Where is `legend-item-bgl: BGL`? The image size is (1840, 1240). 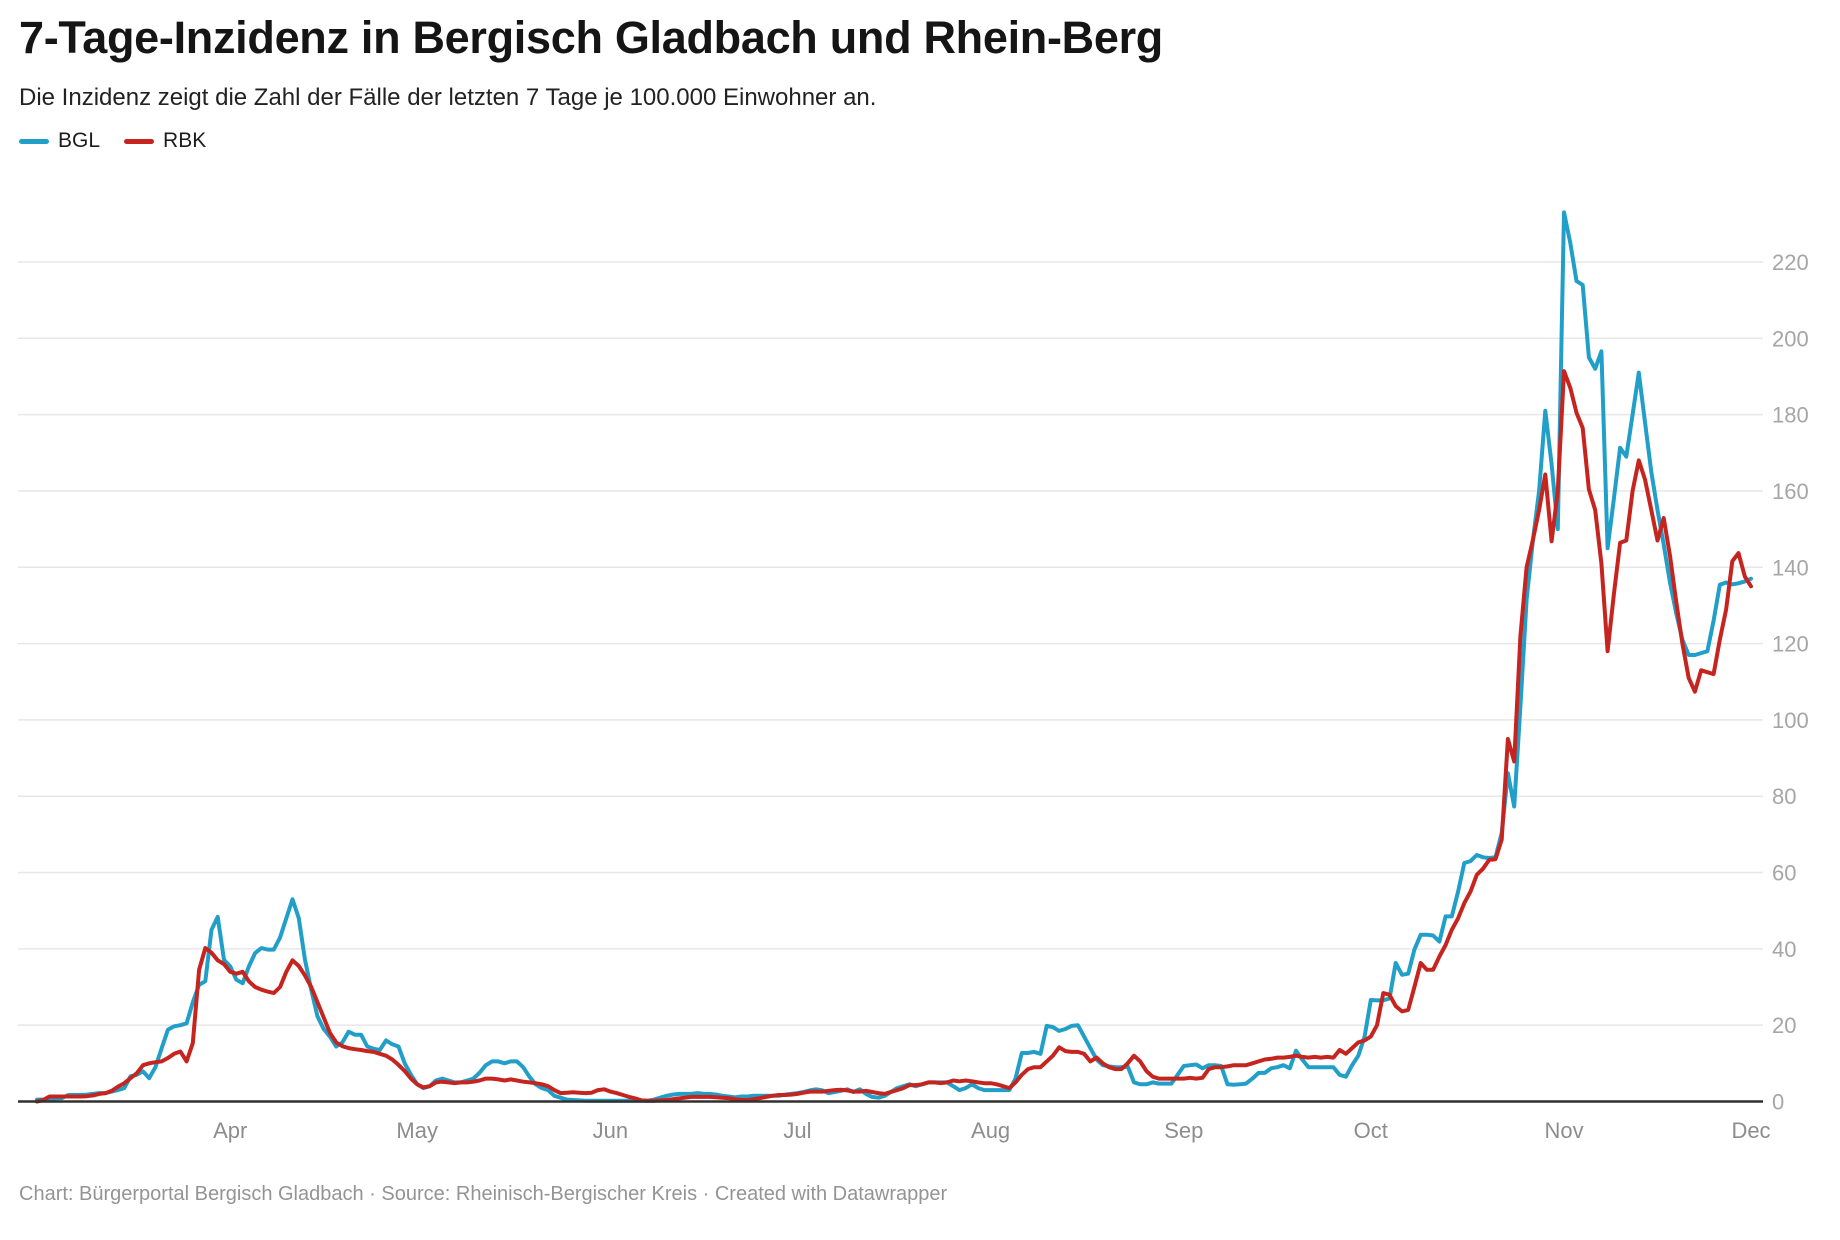
legend-item-bgl: BGL is located at coordinates (59, 141).